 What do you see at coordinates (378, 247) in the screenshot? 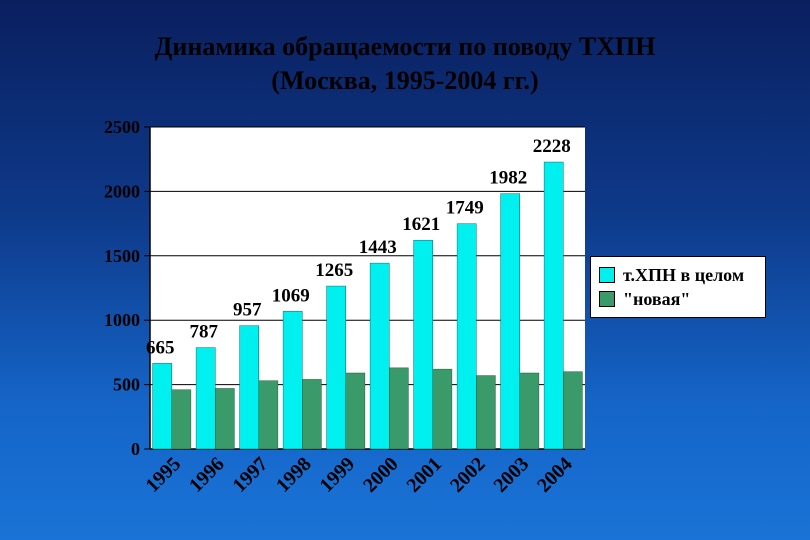
I see `data-label-total: 1443` at bounding box center [378, 247].